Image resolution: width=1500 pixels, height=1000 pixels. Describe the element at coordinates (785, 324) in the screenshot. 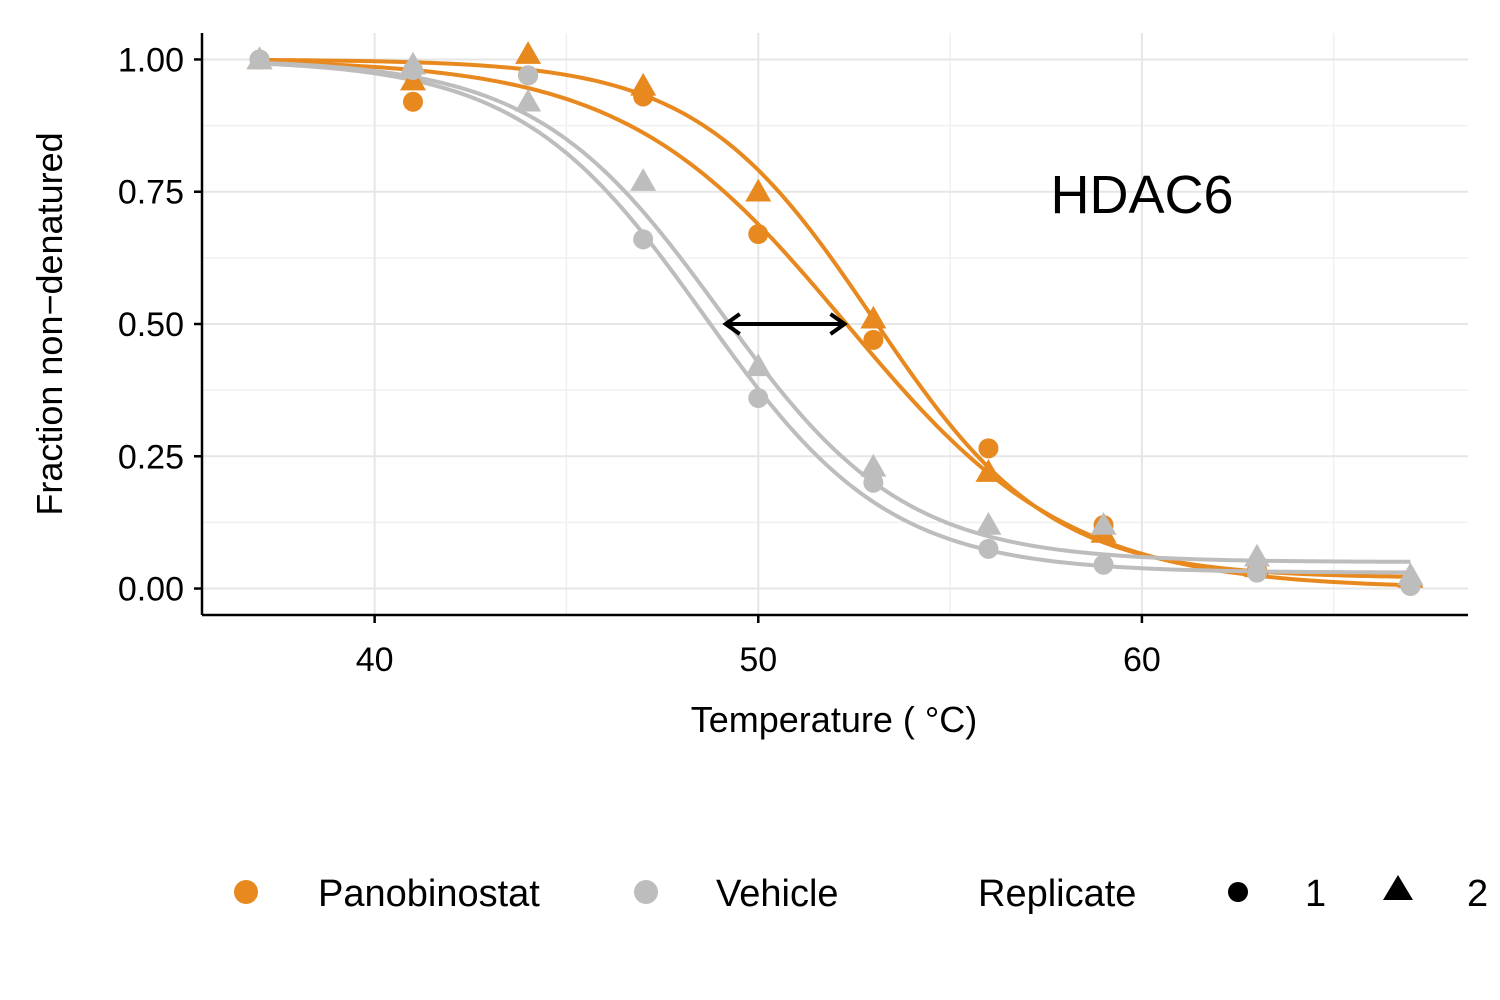

I see `tm-shift-arrow` at that location.